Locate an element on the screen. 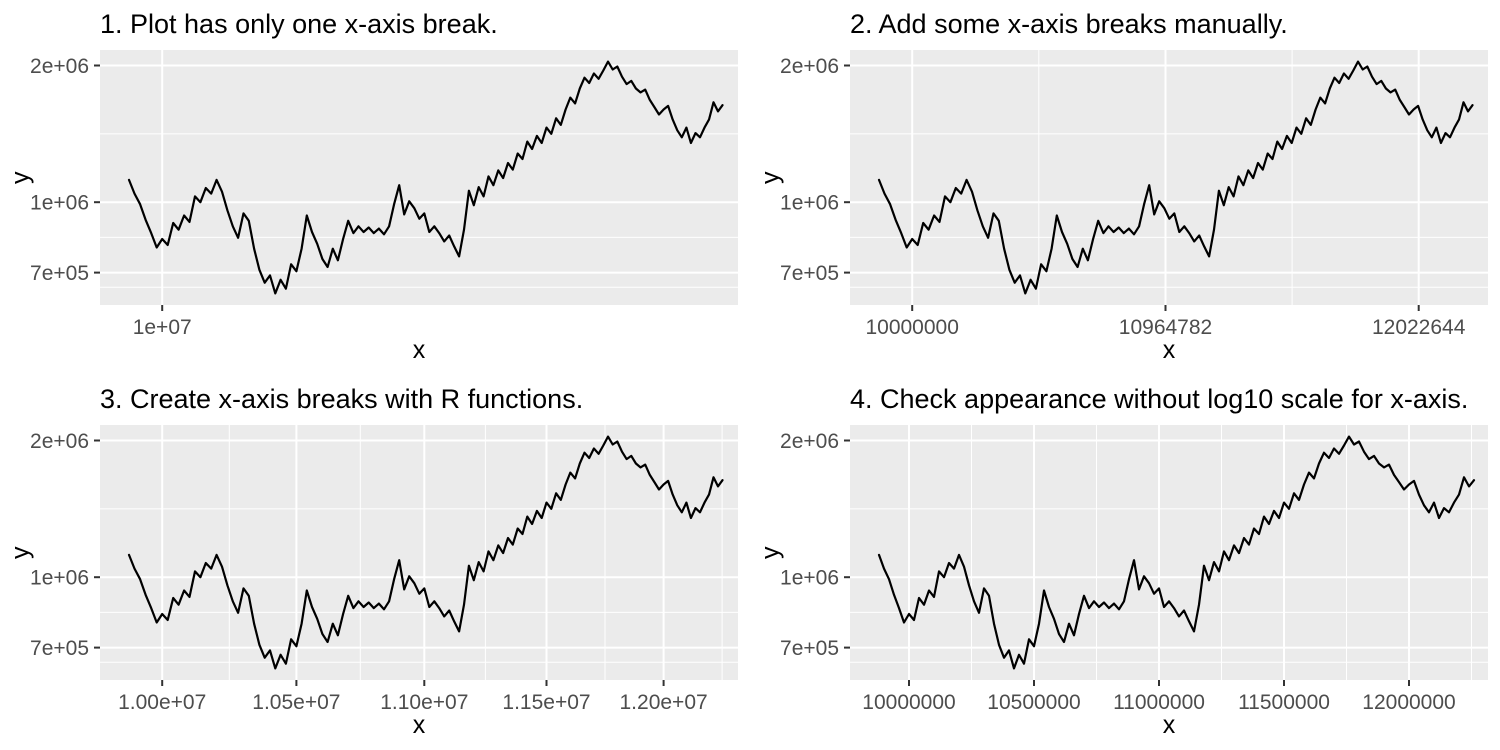 Image resolution: width=1500 pixels, height=750 pixels. x-tick-label: 1e+07 is located at coordinates (162, 327).